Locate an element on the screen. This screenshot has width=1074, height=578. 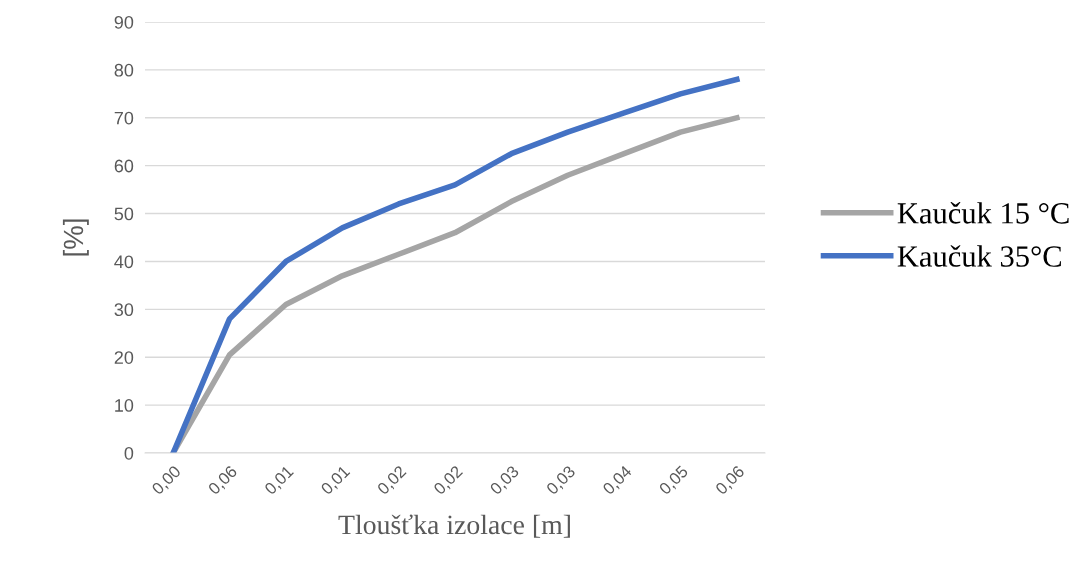
y-tick-label: 20 is located at coordinates (124, 357).